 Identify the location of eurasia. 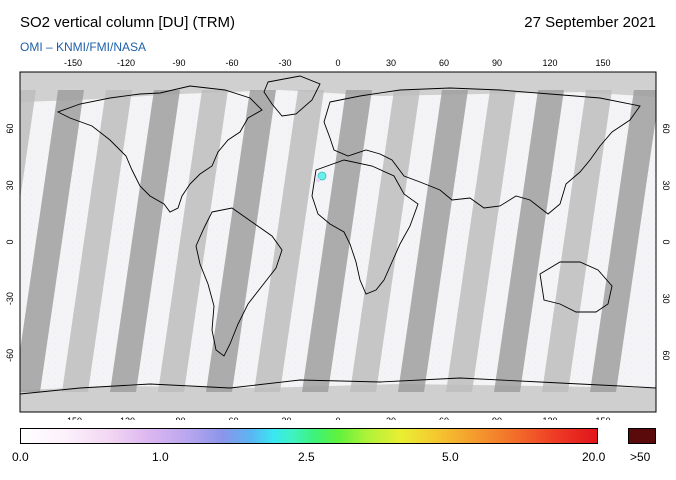
(482, 151).